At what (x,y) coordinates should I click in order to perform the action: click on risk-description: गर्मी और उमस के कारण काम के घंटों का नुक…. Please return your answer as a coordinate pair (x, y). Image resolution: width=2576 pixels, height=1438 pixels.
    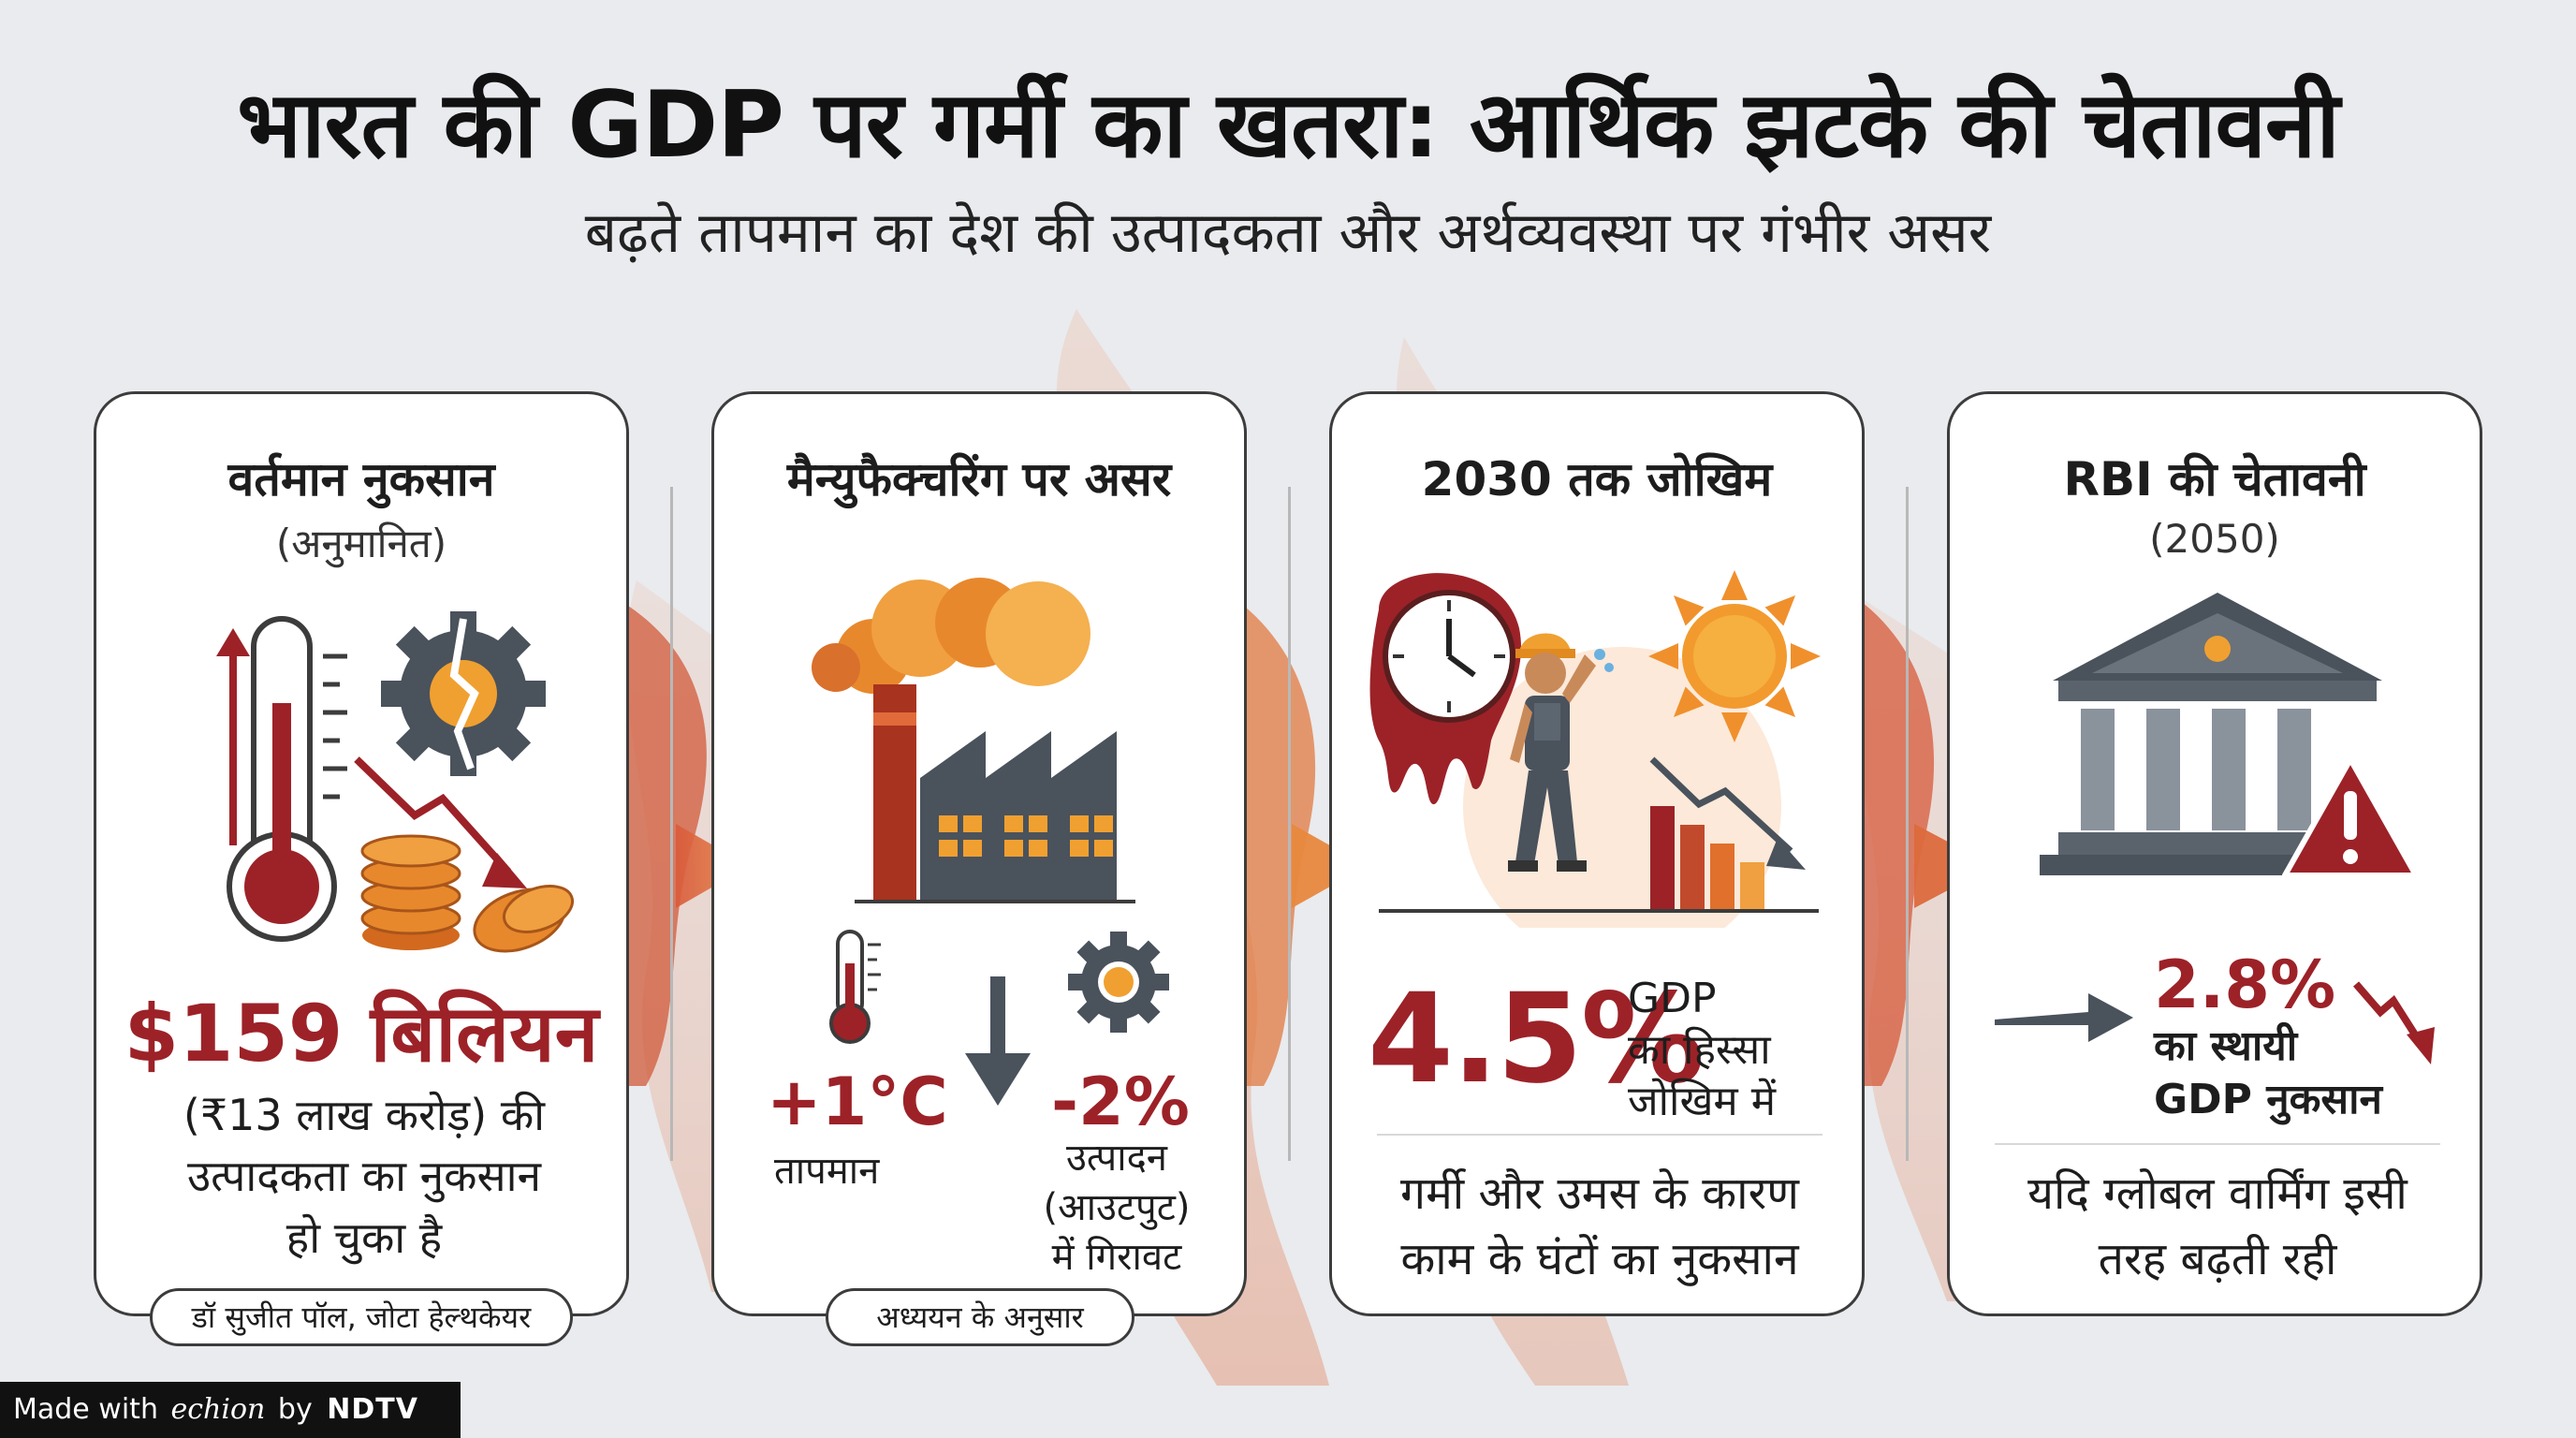
    Looking at the image, I should click on (1600, 1227).